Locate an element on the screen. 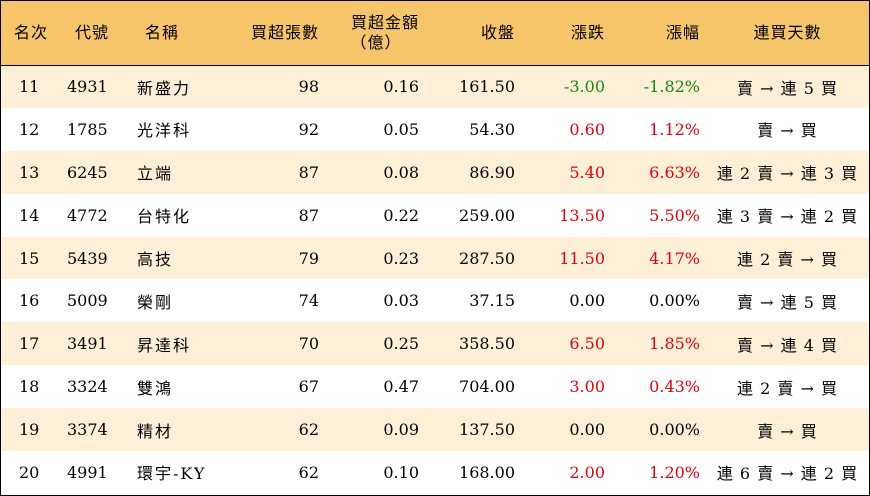 The width and height of the screenshot is (870, 496). name-cell: 榮剛 is located at coordinates (155, 302).